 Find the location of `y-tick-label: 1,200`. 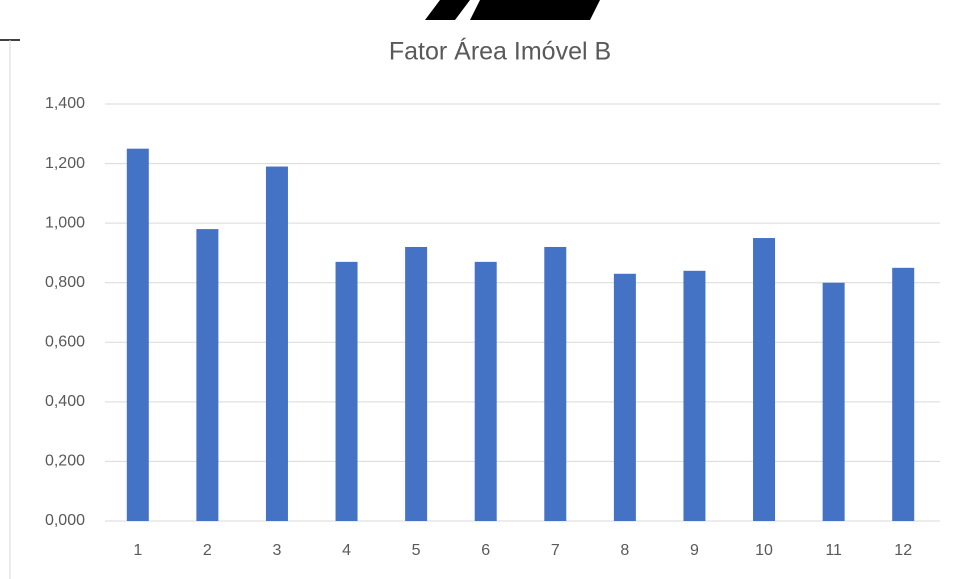

y-tick-label: 1,200 is located at coordinates (65, 163).